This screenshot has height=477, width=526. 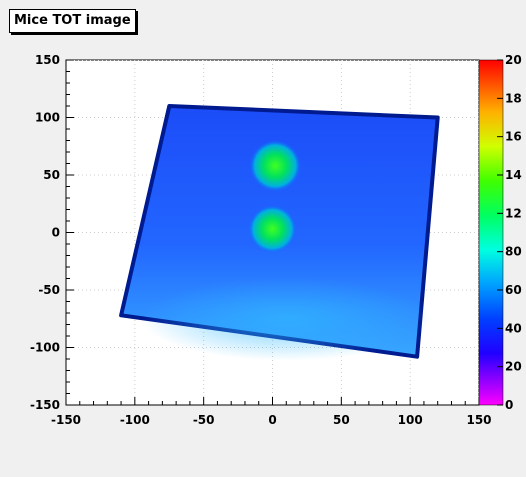 I want to click on plot-title: Mice TOT image, so click(x=72, y=21).